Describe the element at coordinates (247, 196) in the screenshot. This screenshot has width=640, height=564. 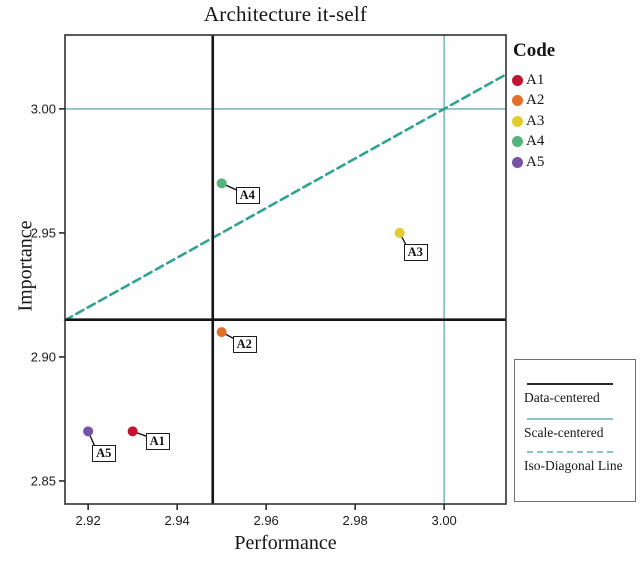
I see `point-label-A4: A4` at that location.